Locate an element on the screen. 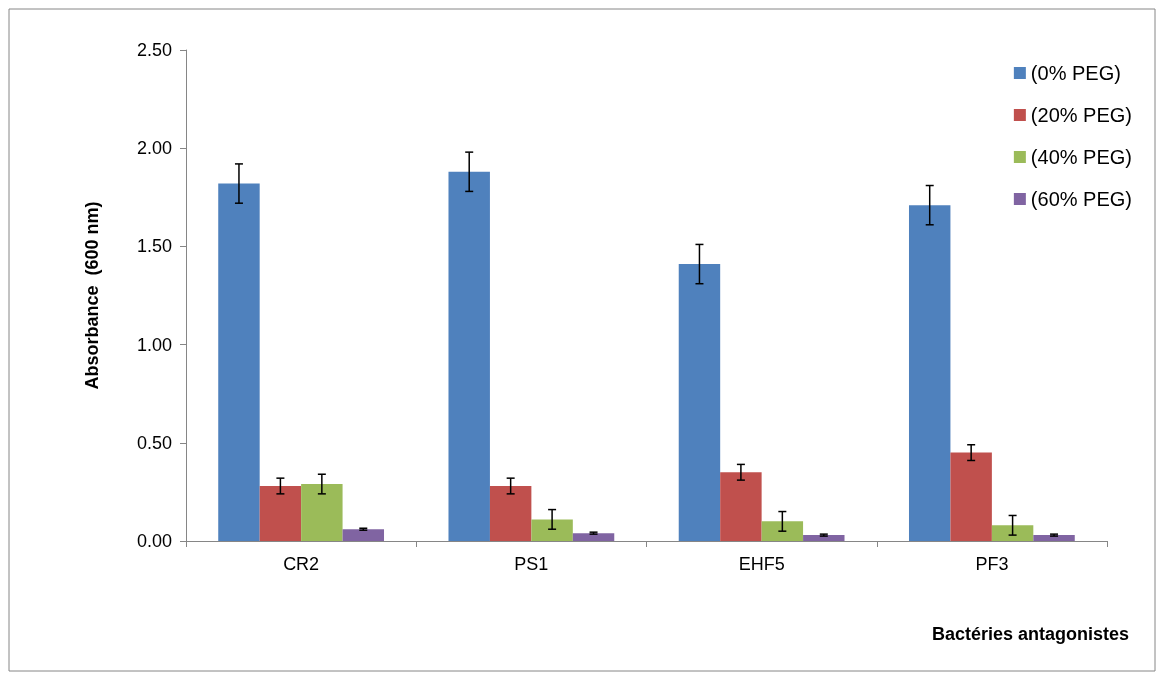  y-tick-label: 0.00 is located at coordinates (154, 541).